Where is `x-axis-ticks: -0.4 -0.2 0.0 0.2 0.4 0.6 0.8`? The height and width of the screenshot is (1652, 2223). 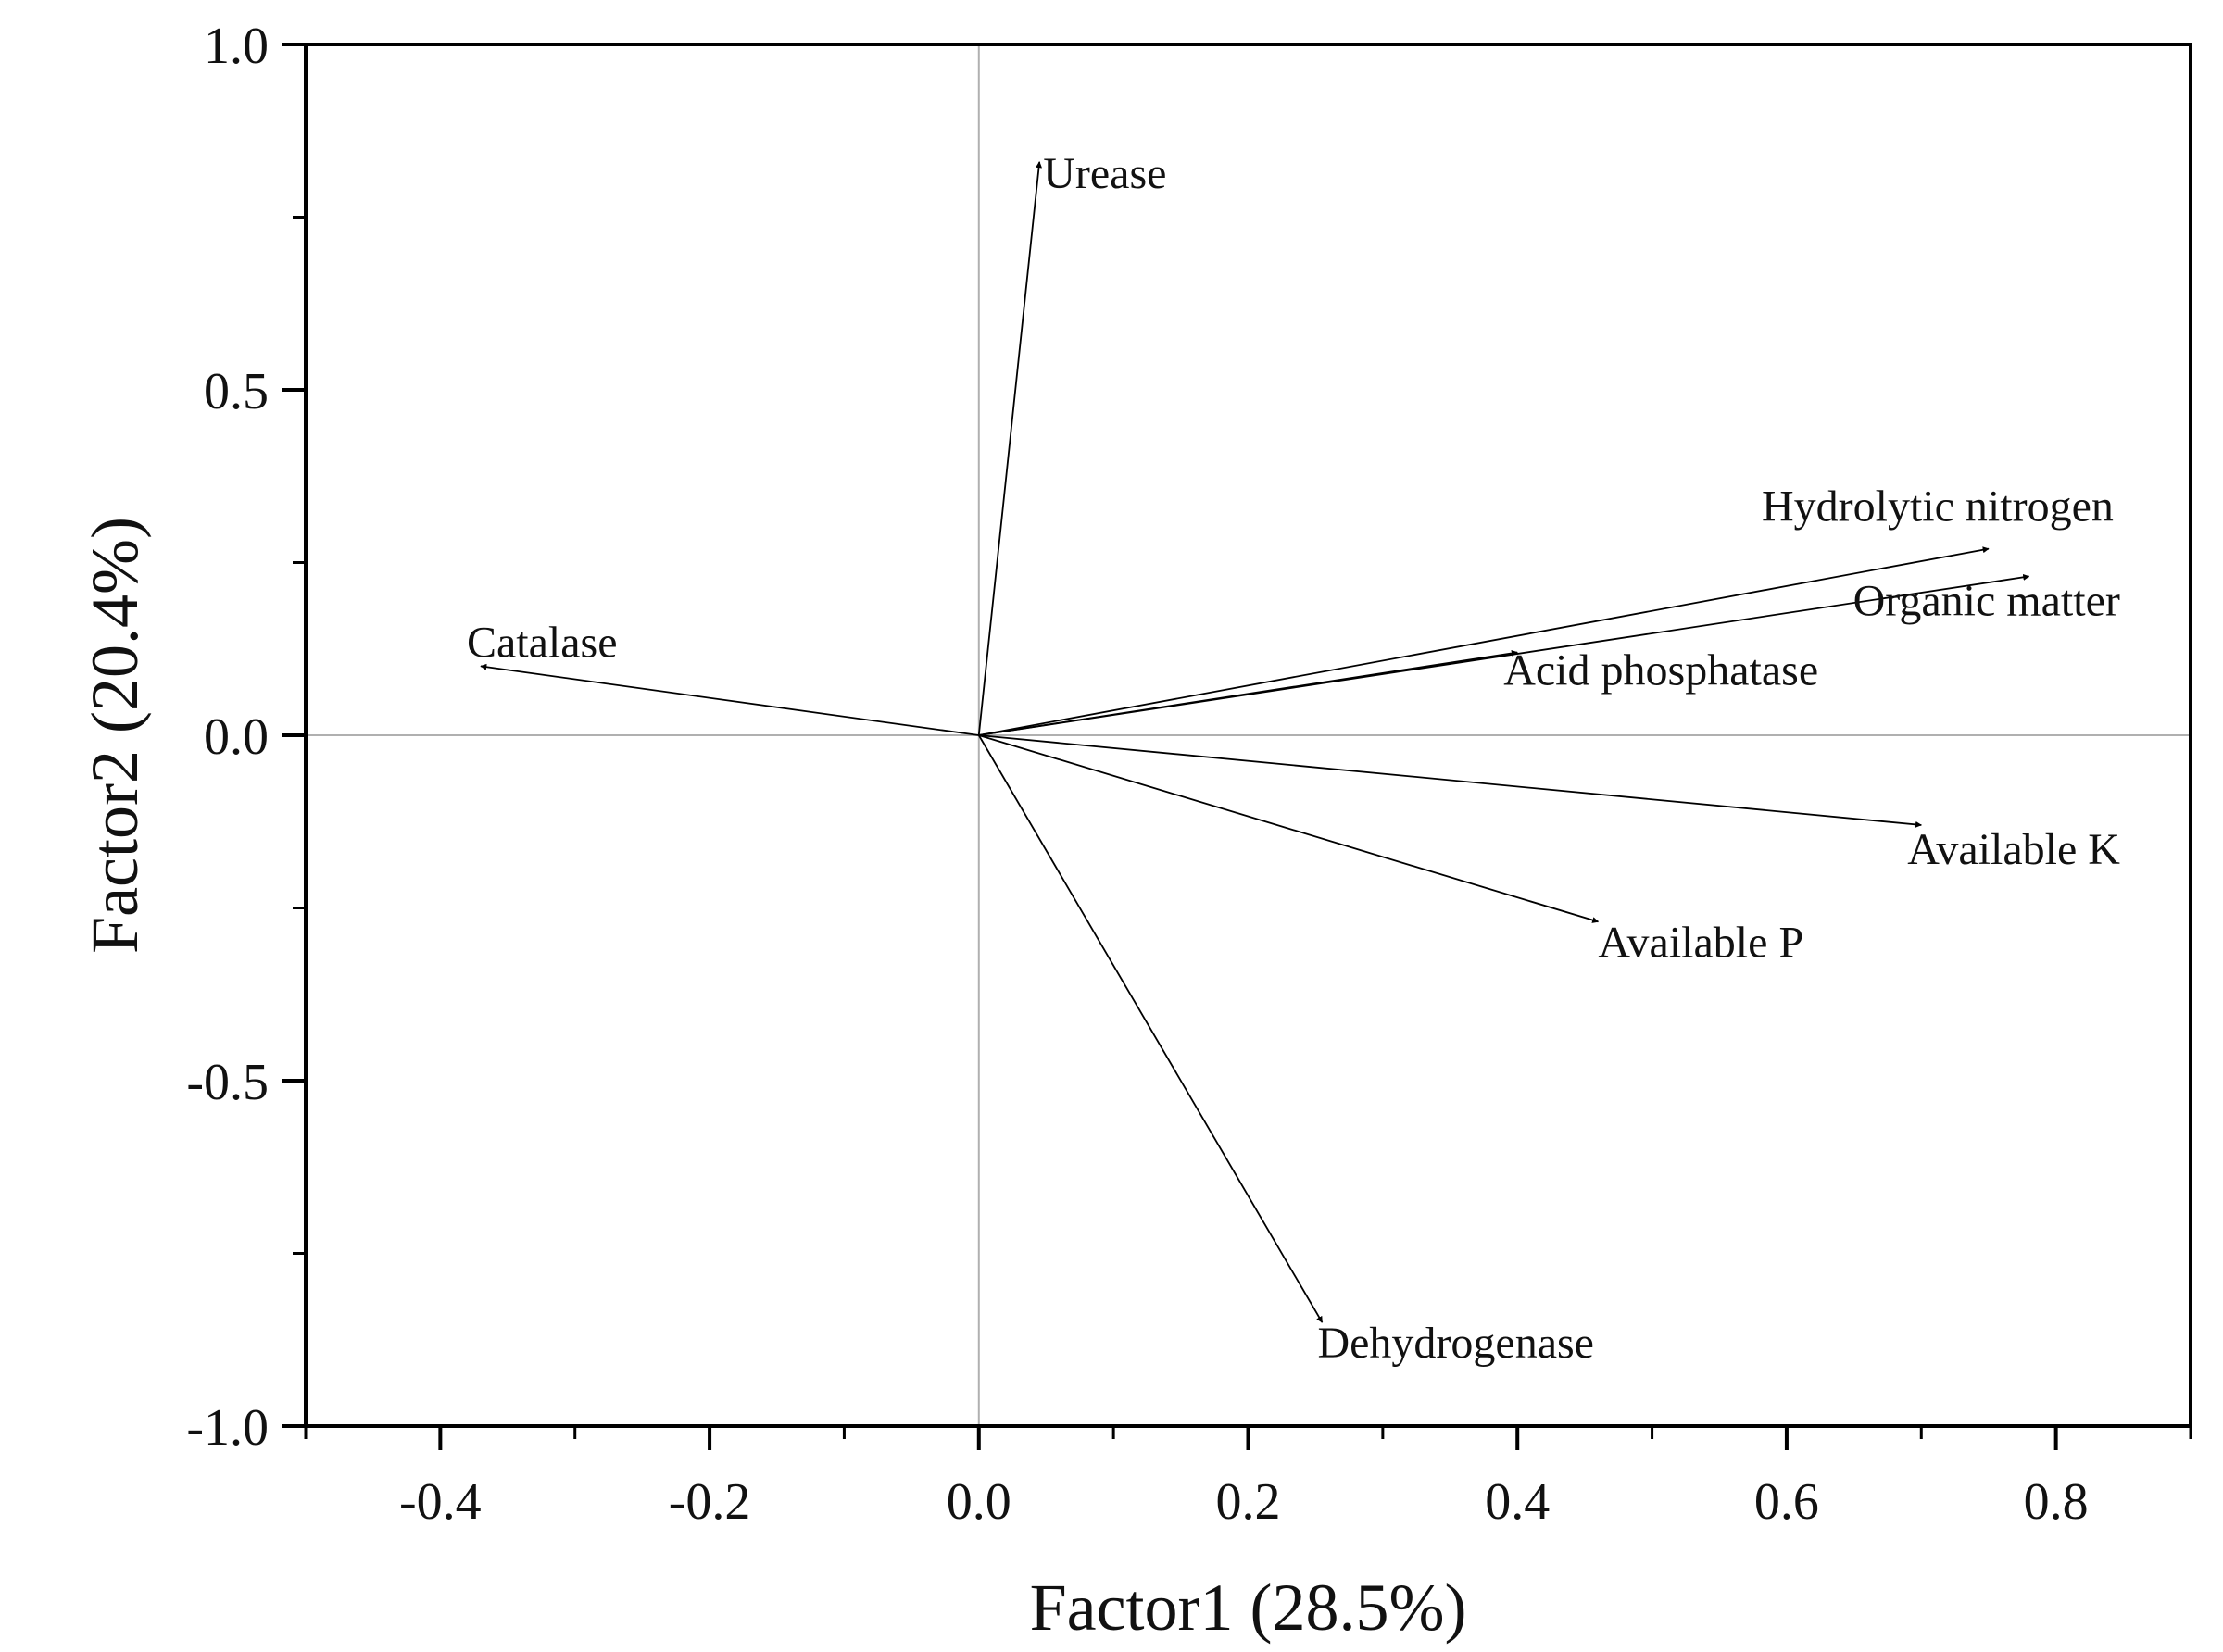
x-axis-ticks: -0.4 -0.2 0.0 0.2 0.4 0.6 0.8 is located at coordinates (1248, 1478).